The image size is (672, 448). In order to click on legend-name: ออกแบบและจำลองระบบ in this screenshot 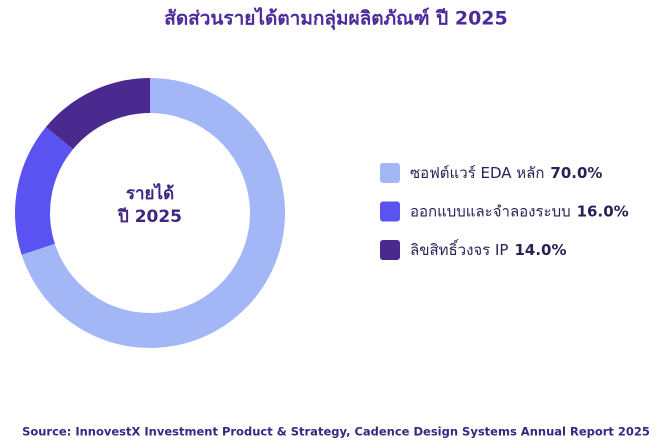, I will do `click(490, 211)`.